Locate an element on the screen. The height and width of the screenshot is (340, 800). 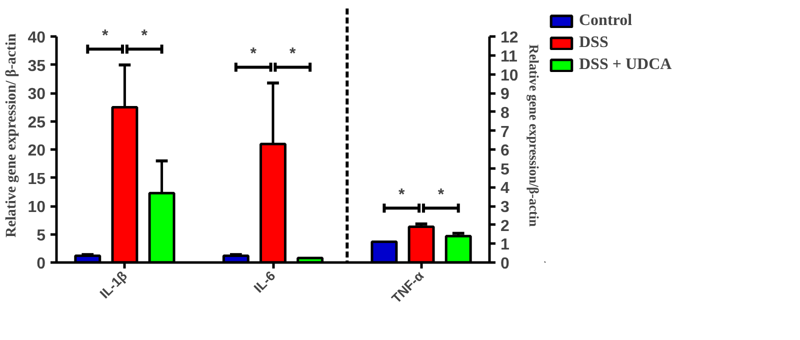
y2-tick-label: 10 is located at coordinates (509, 75).